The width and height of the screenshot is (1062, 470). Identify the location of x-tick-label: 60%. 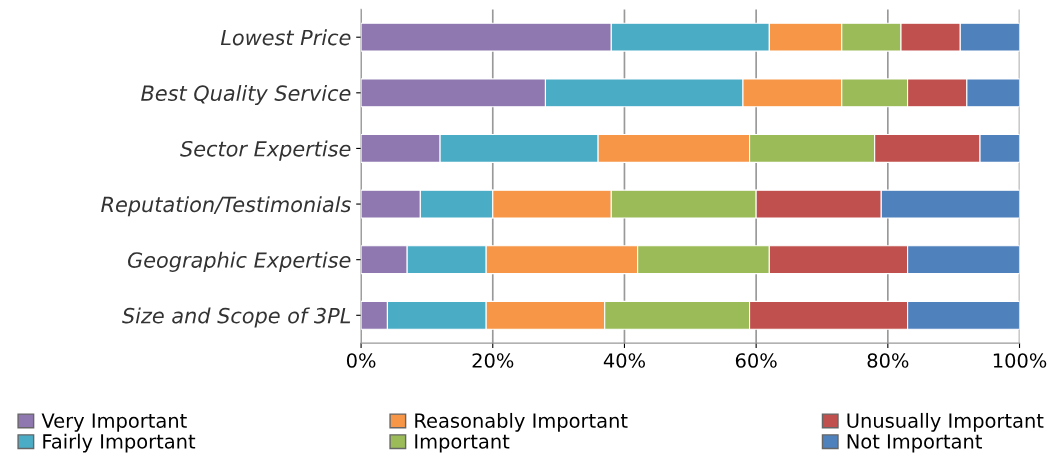
(756, 360).